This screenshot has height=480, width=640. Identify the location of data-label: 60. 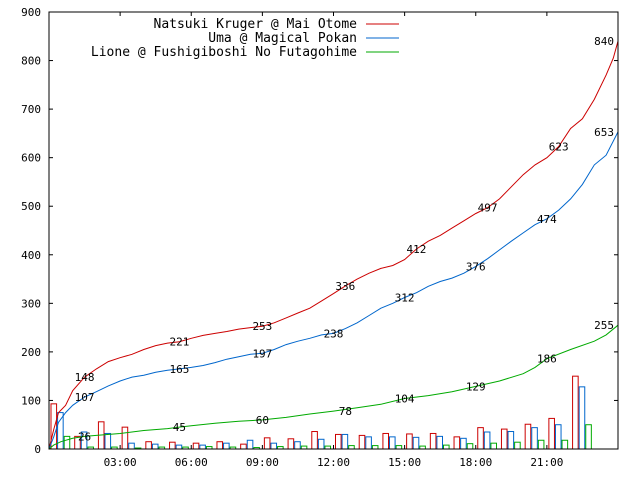
(262, 420).